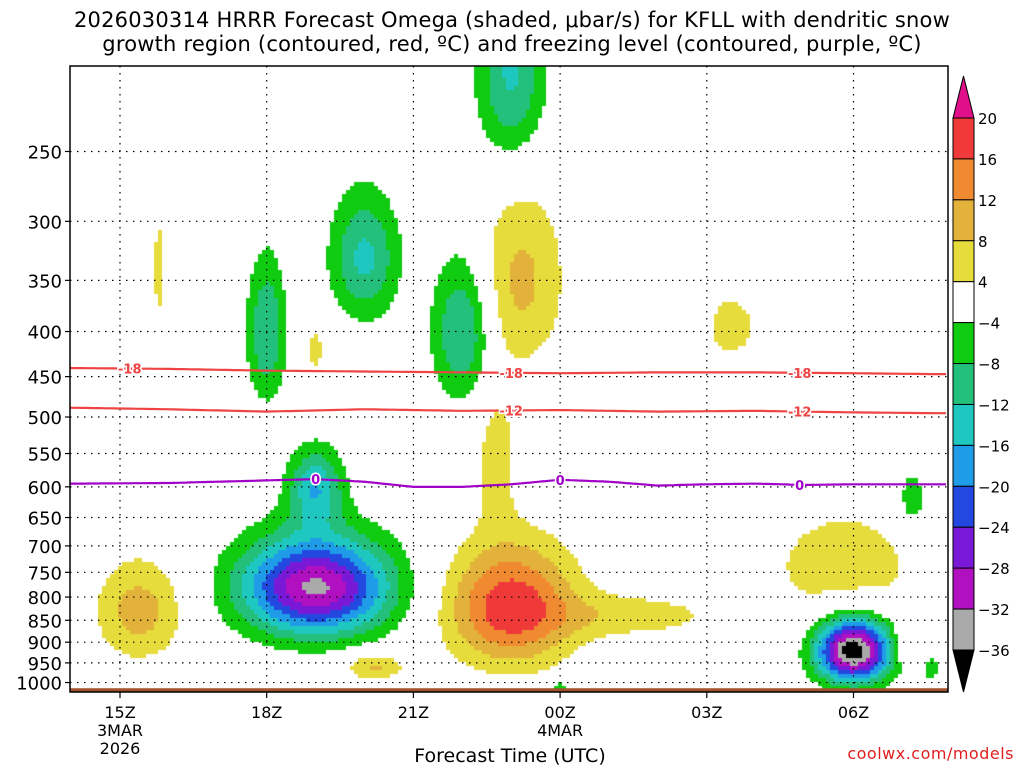 The width and height of the screenshot is (1024, 768). Describe the element at coordinates (930, 753) in the screenshot. I see `credit-text: coolwx.com/models` at that location.